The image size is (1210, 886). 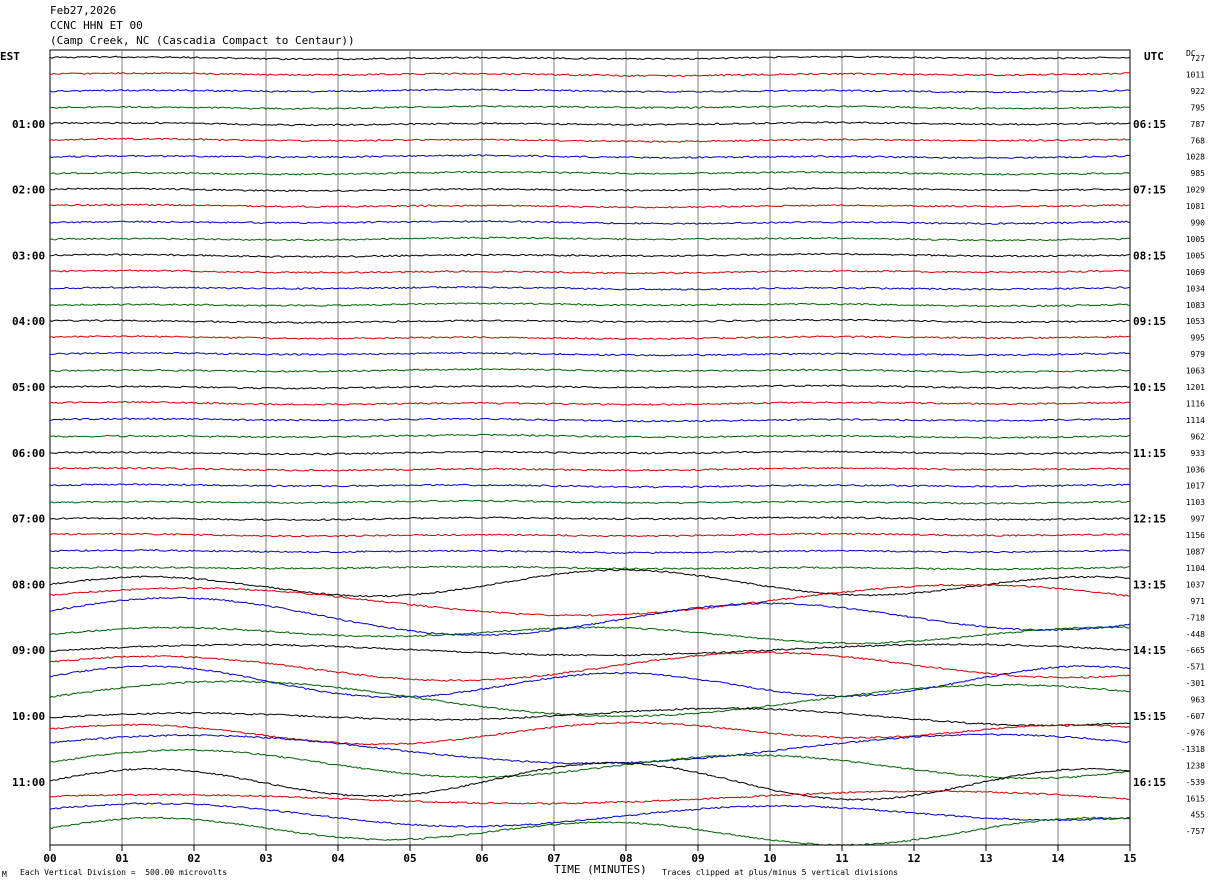 I want to click on dc-offset-label: -976, so click(x=1195, y=732).